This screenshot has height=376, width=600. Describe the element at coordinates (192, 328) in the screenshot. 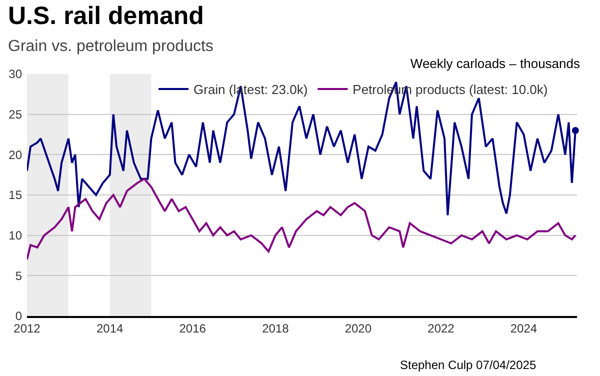

I see `x-tick-label: 2016` at that location.